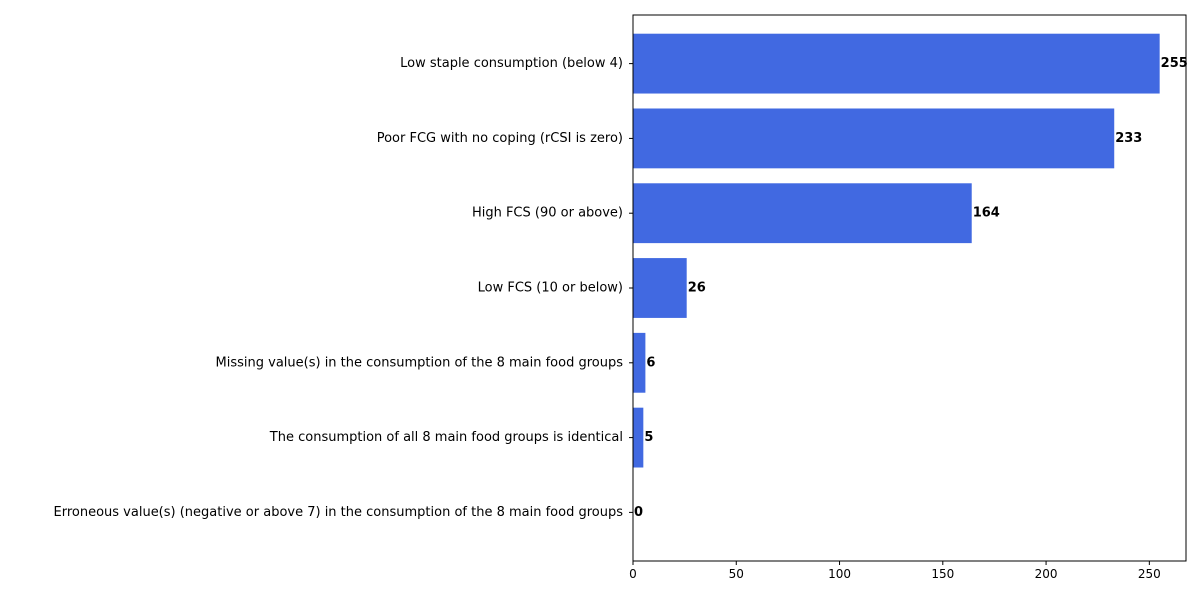 The width and height of the screenshot is (1200, 600). I want to click on x-axis-ticks: 0 50 100 150 200 250, so click(895, 571).